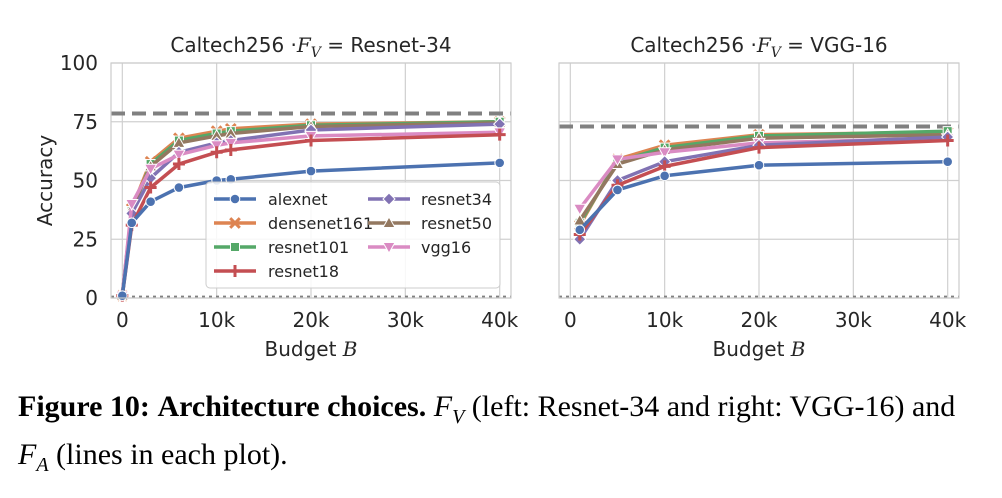 This screenshot has height=498, width=1002. What do you see at coordinates (456, 199) in the screenshot?
I see `legend-label-resnet34: resnet34` at bounding box center [456, 199].